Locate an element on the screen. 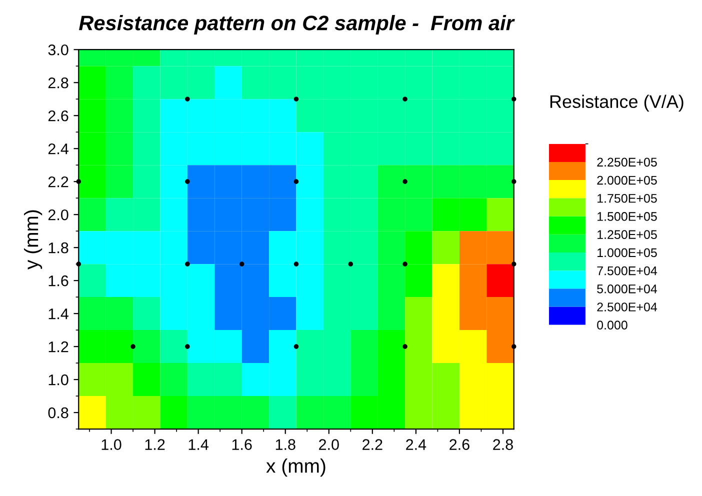  y-tick-label: 1.6 is located at coordinates (58, 280).